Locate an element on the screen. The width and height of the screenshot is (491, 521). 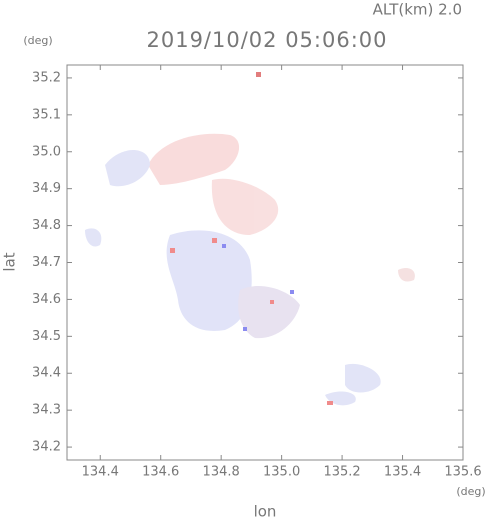
x-tick-label: 135.4 is located at coordinates (402, 472).